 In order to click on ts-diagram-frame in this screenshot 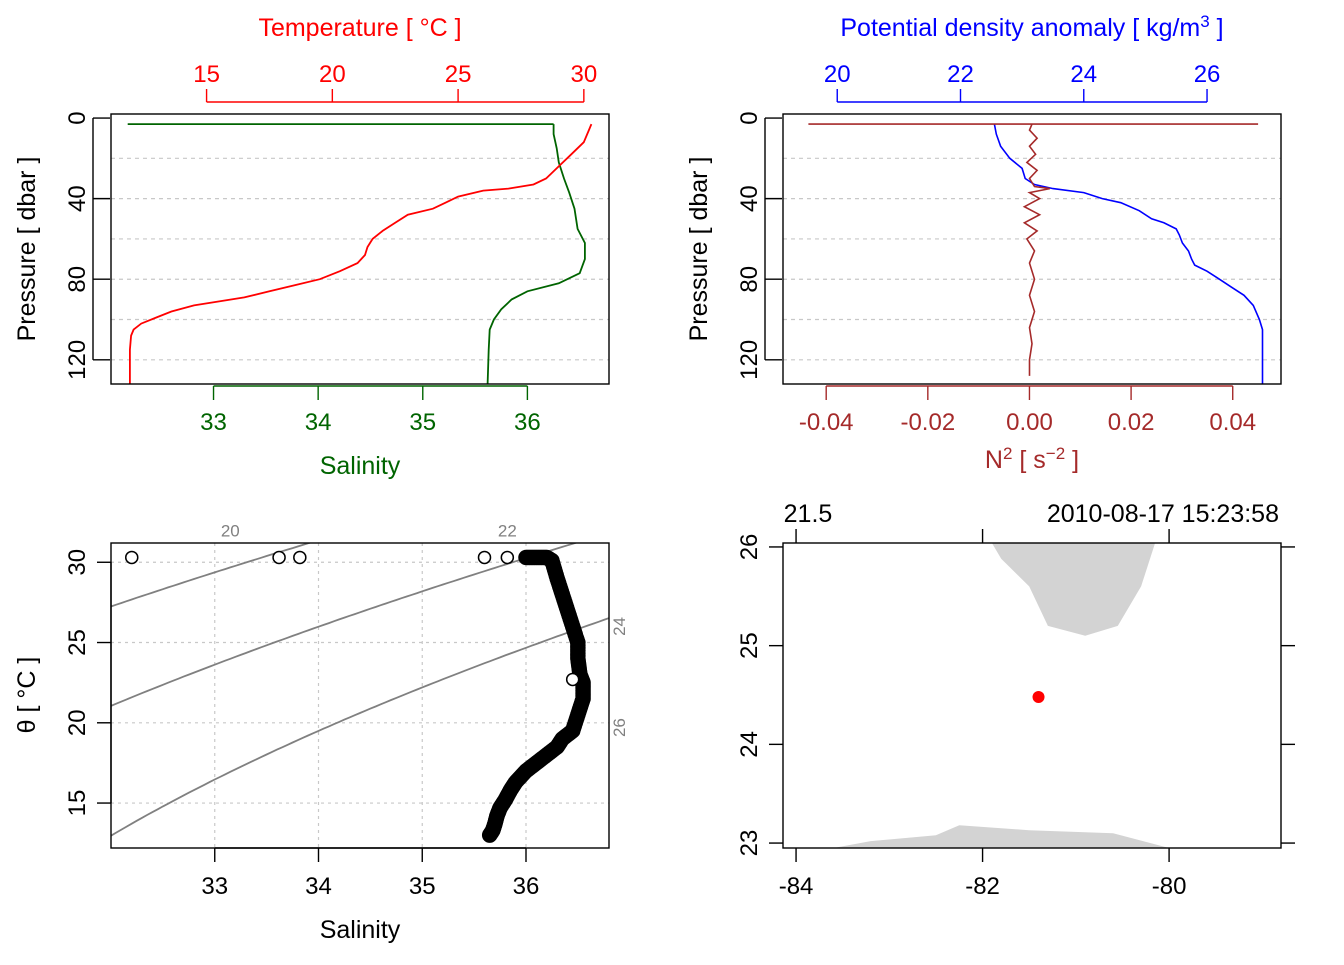, I will do `click(360, 695)`.